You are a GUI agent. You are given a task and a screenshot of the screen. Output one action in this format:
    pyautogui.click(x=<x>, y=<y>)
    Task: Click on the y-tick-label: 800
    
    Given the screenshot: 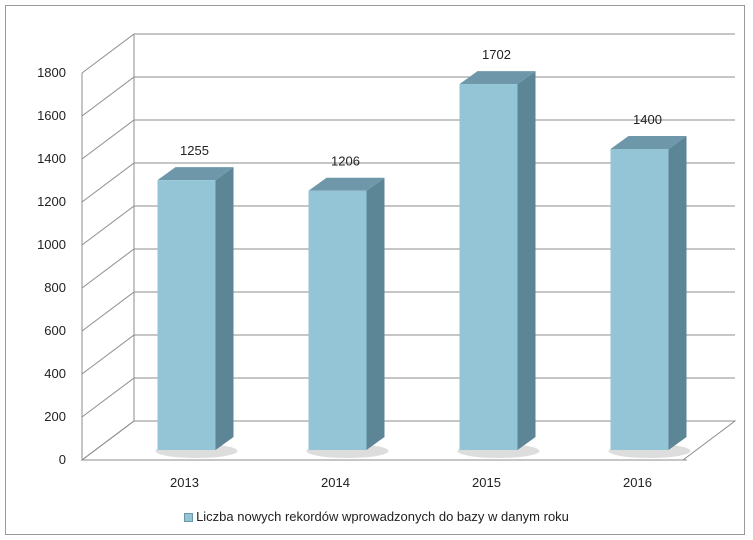 What is the action you would take?
    pyautogui.click(x=55, y=287)
    